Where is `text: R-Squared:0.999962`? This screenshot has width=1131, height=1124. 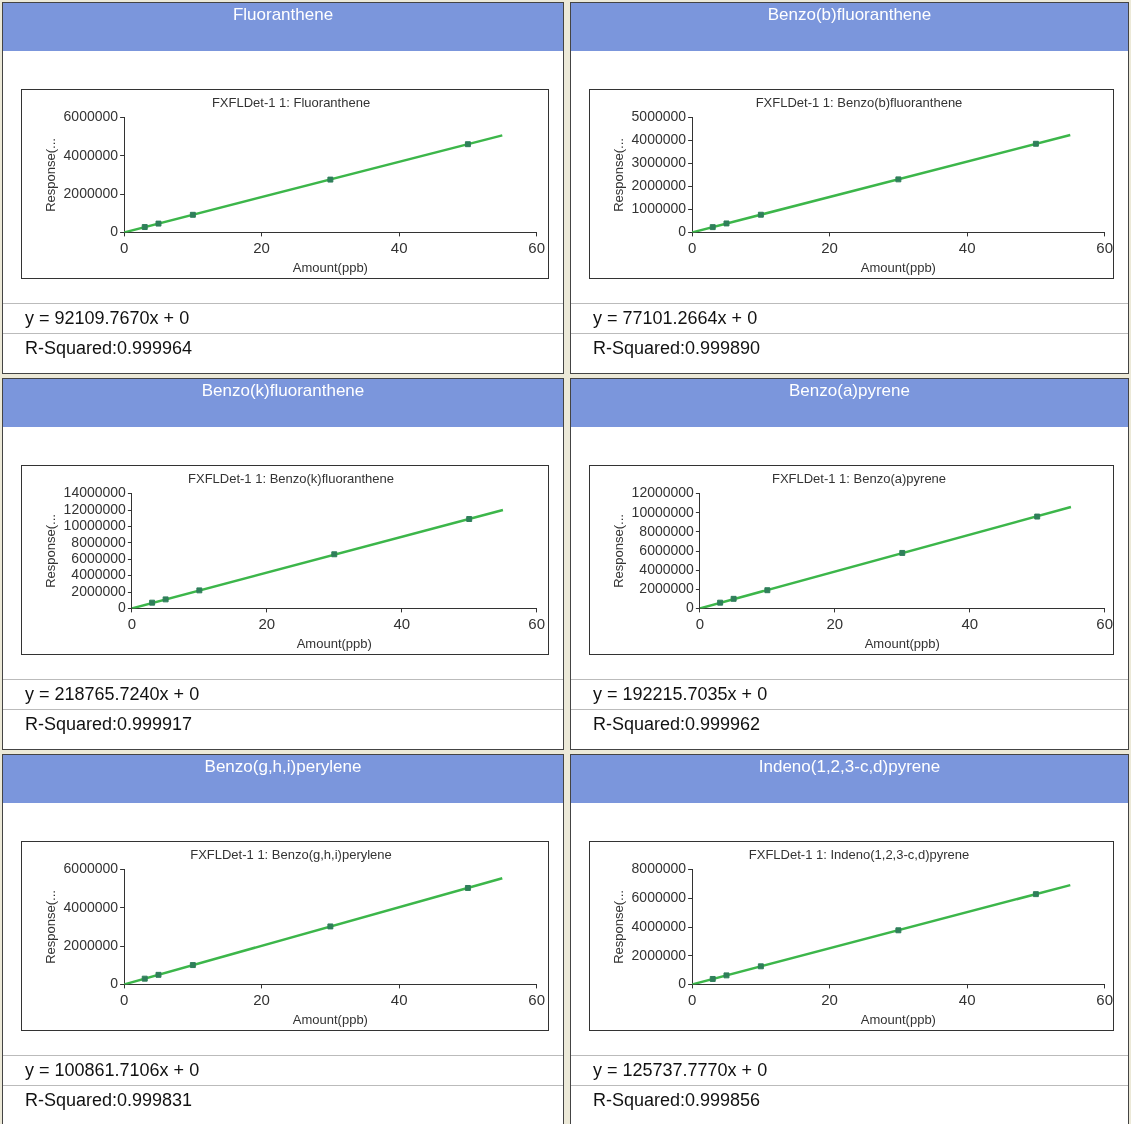
text: R-Squared:0.999962 is located at coordinates (849, 723).